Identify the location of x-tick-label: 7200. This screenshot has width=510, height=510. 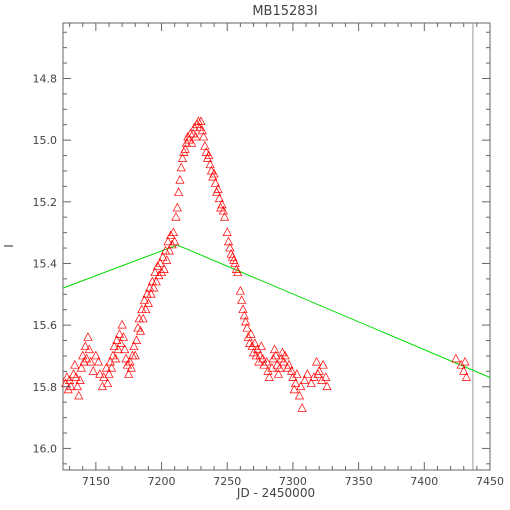
(162, 481).